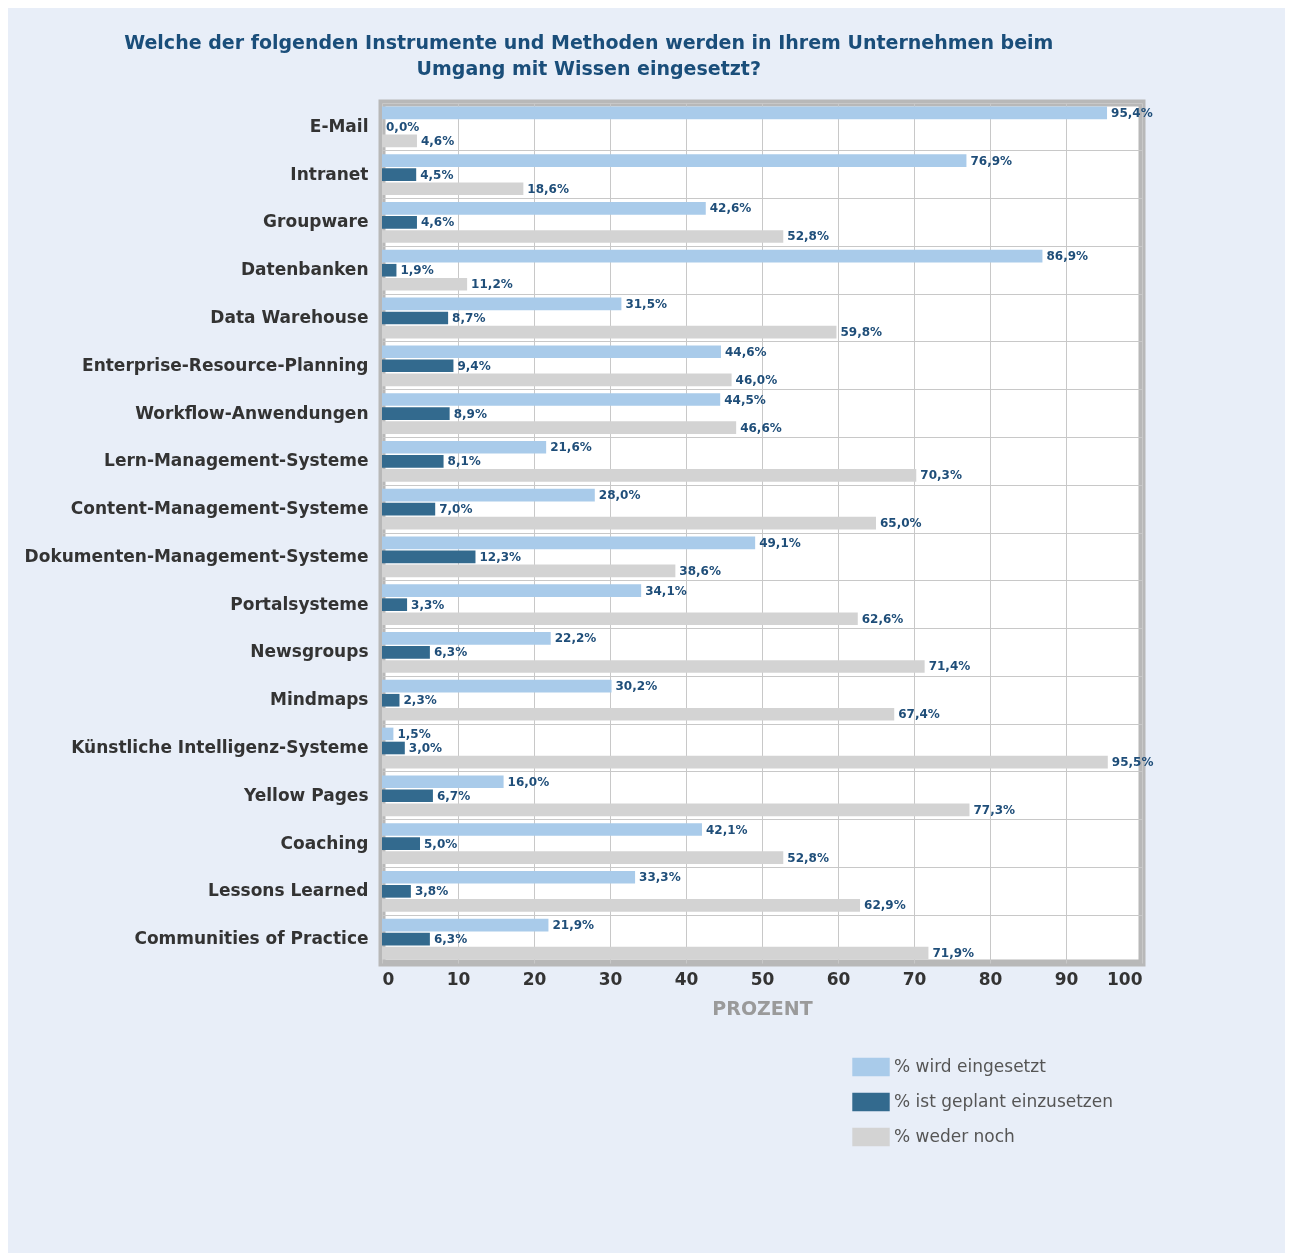  I want to click on data-label: 8,9%, so click(470, 413).